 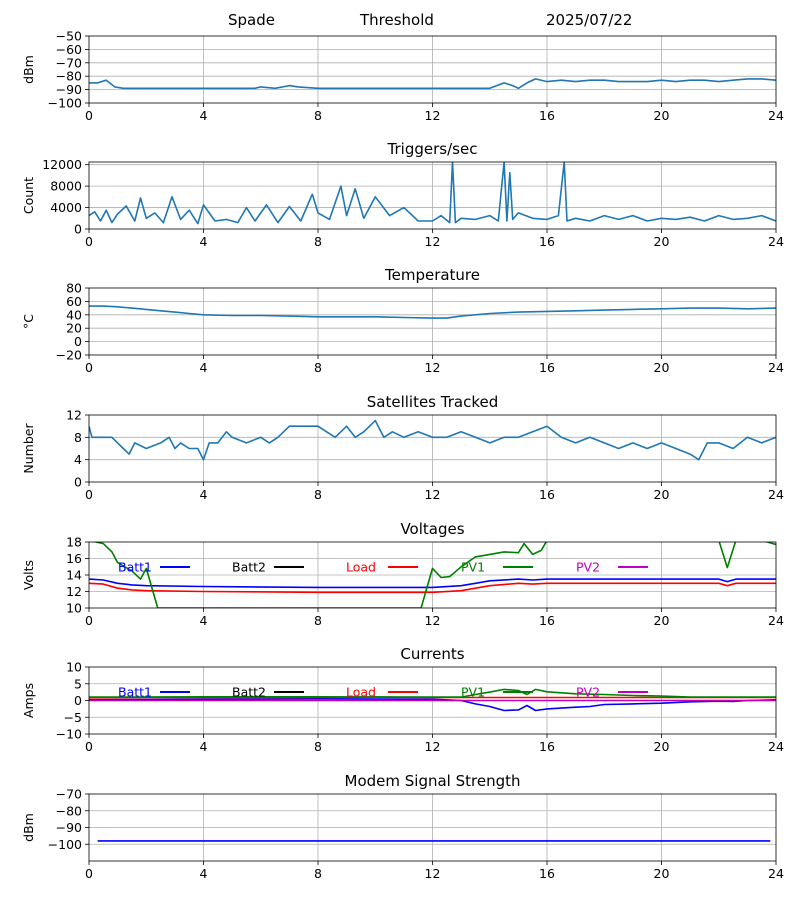 I want to click on modem-title: Modem Signal Strength, so click(x=433, y=781).